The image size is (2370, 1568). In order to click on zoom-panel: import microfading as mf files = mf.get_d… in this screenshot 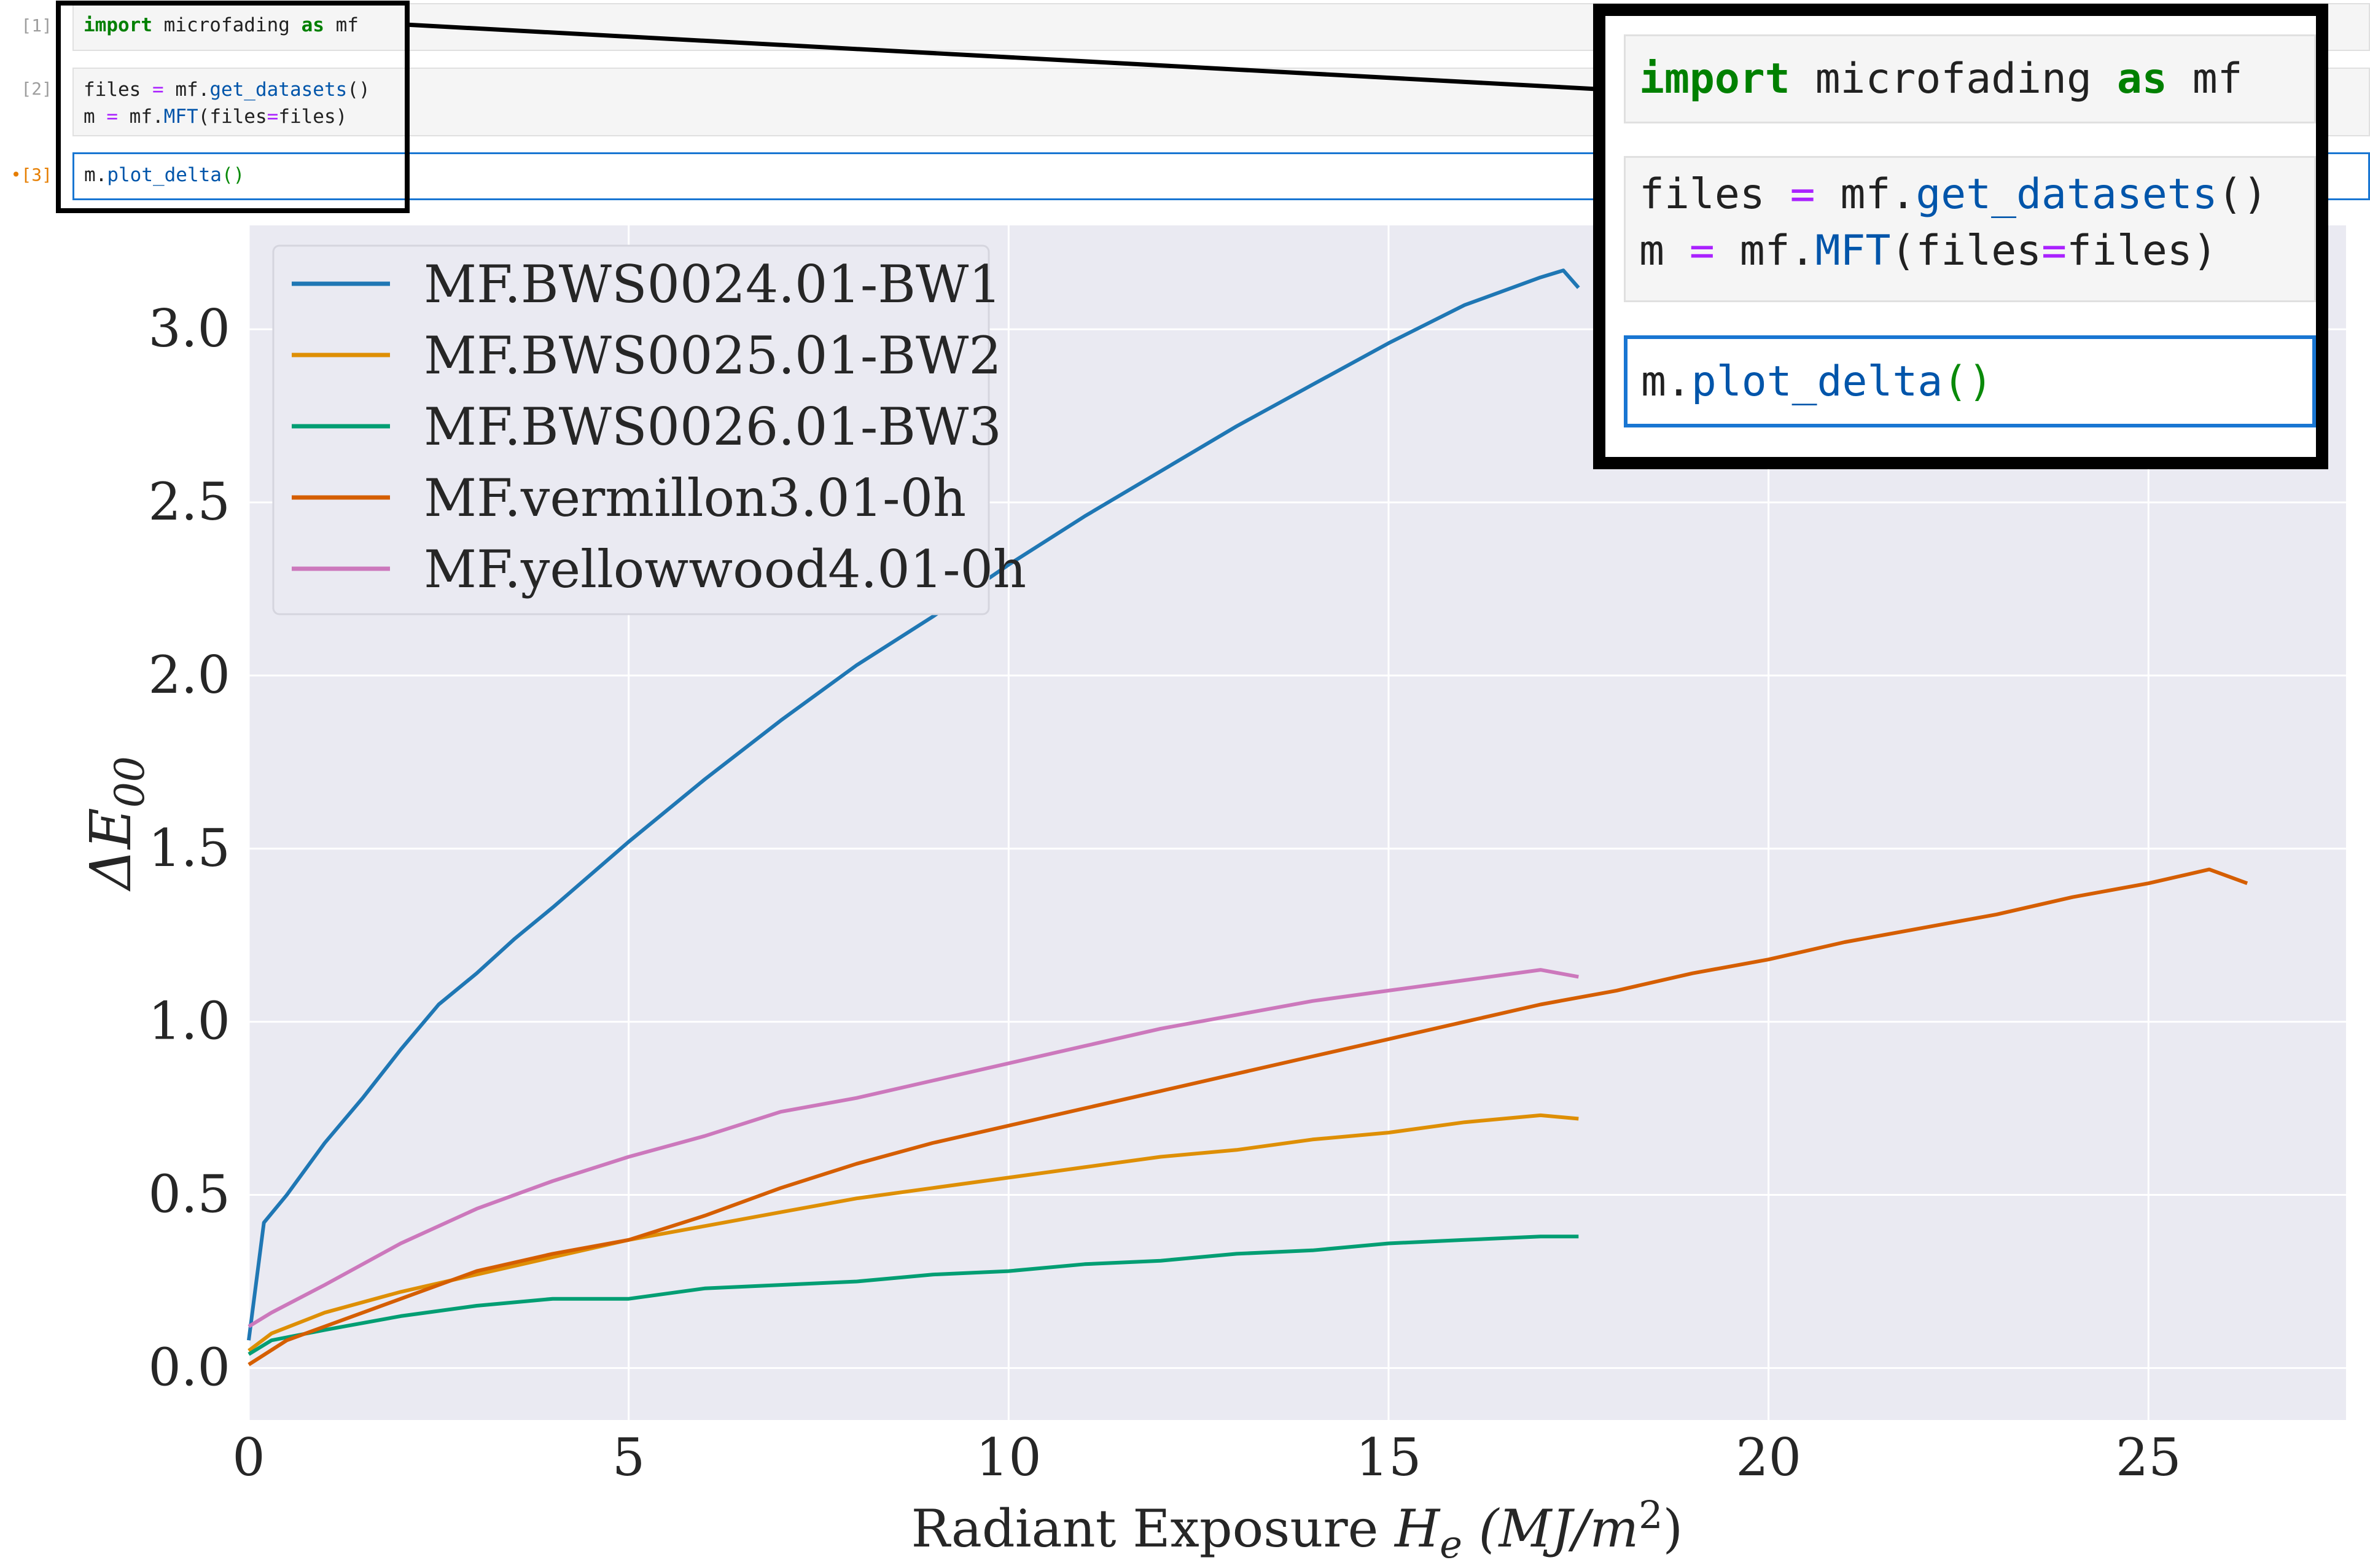, I will do `click(1960, 236)`.